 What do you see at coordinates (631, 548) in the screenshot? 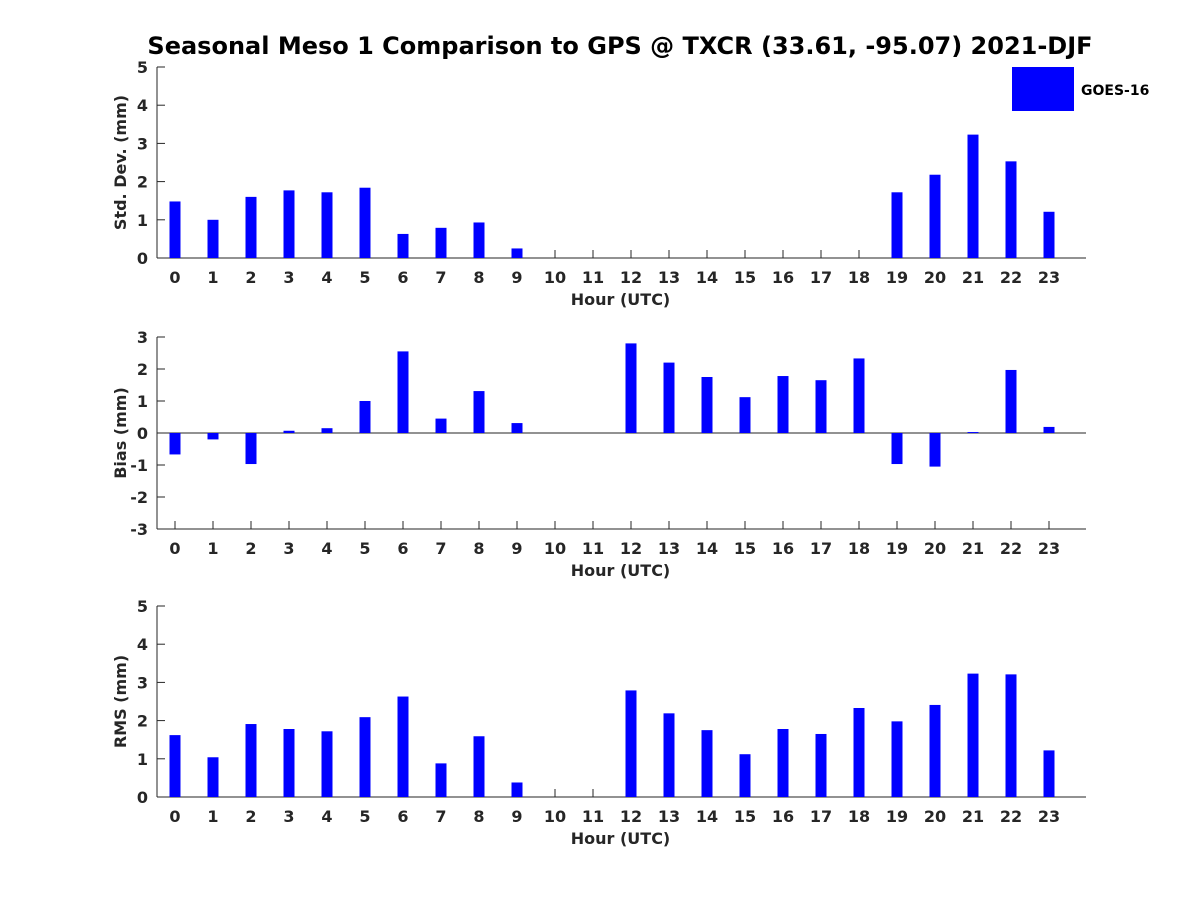
I see `x-tick-label: 12` at bounding box center [631, 548].